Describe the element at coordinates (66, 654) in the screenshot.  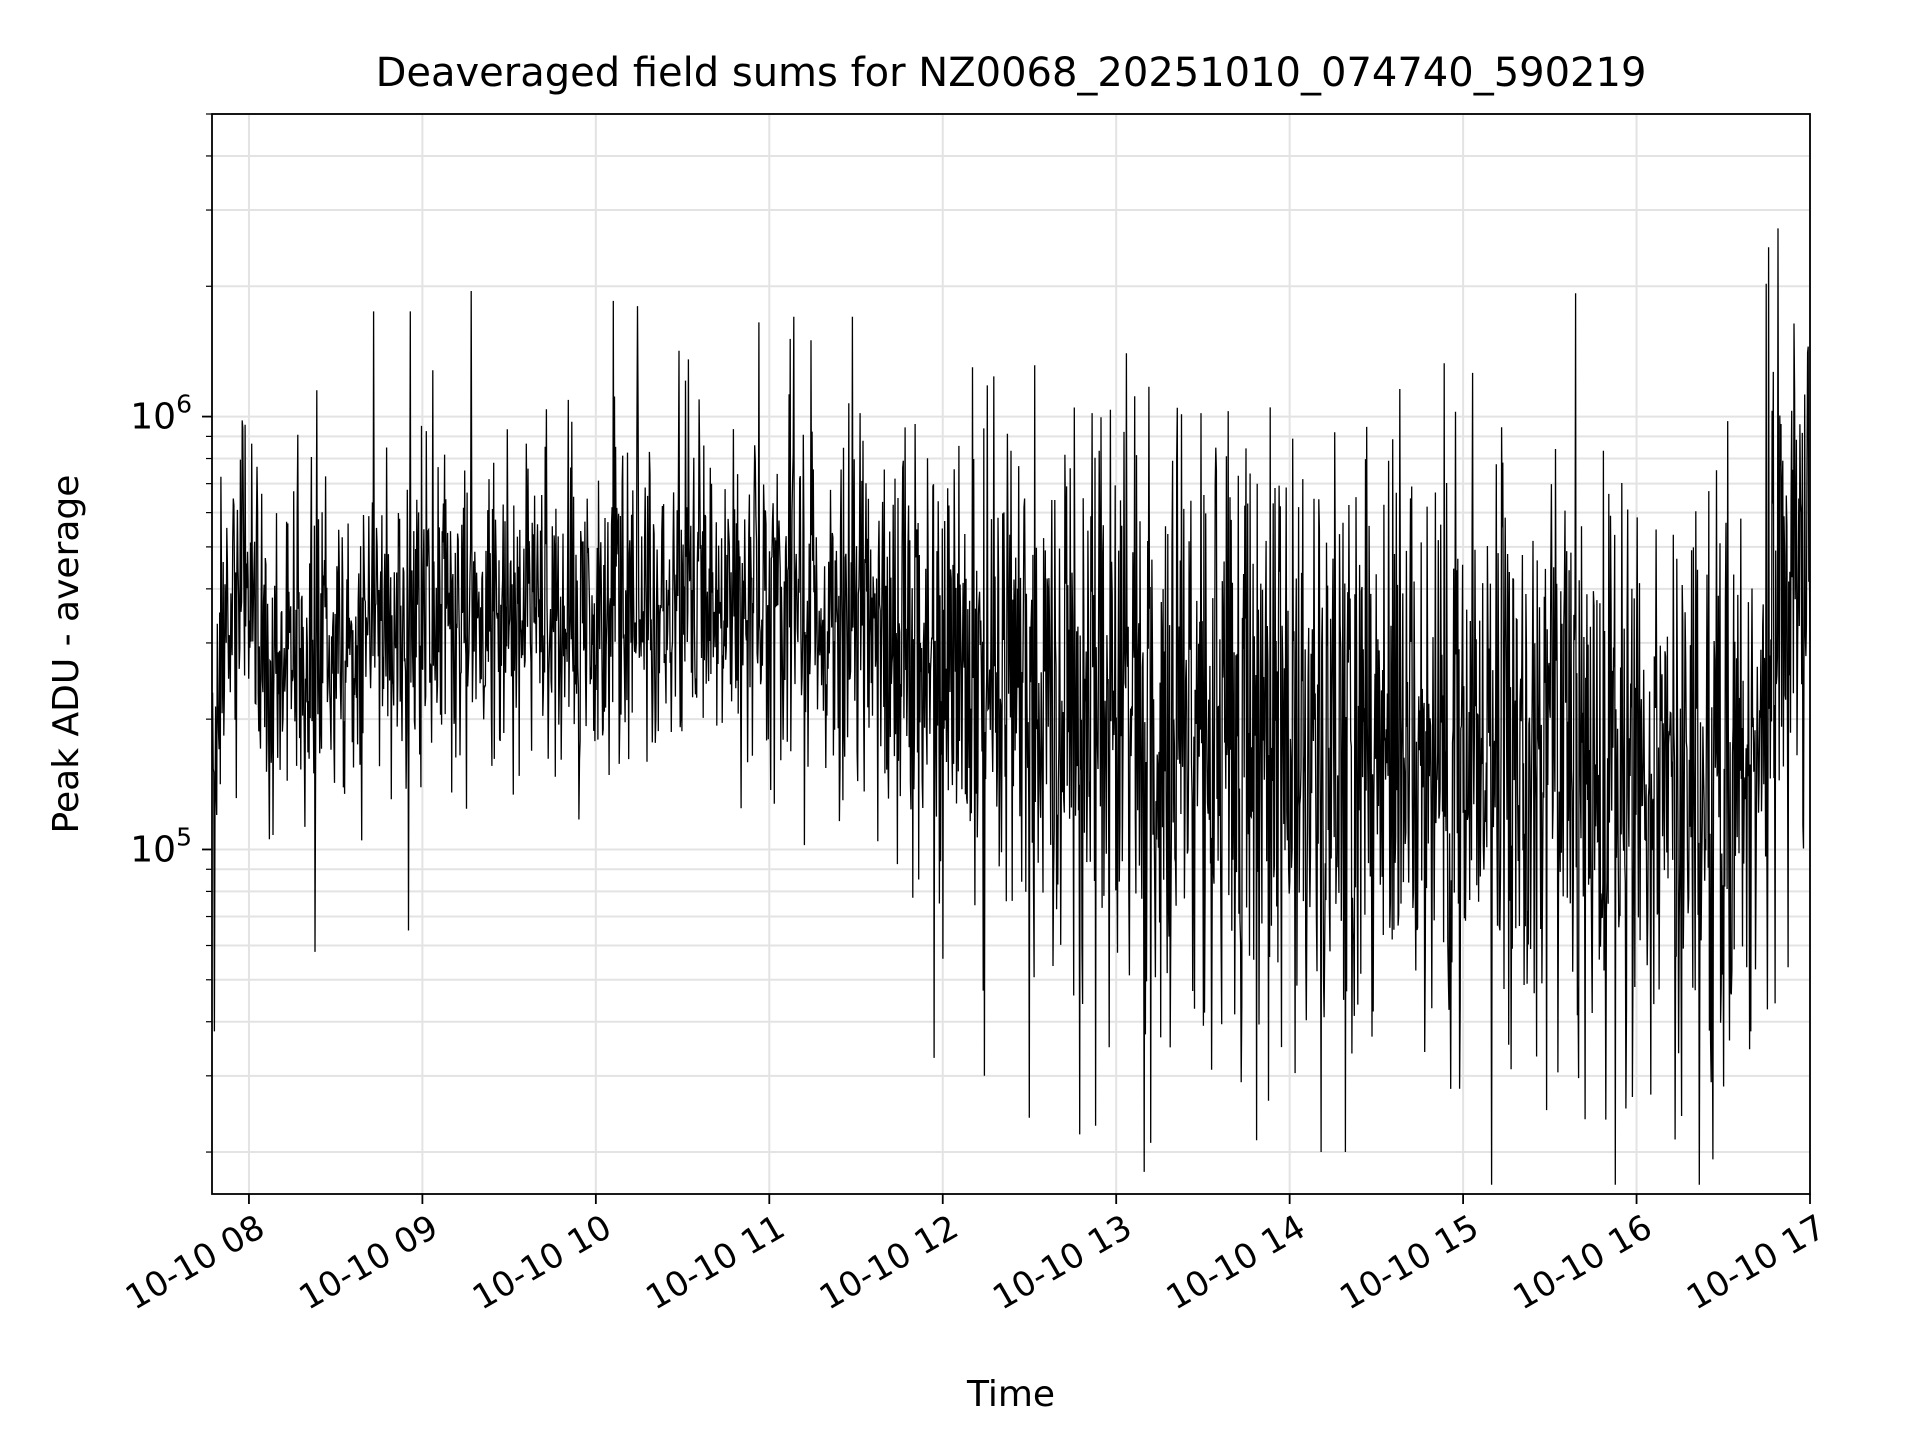
I see `y-axis-label: Peak ADU - average` at that location.